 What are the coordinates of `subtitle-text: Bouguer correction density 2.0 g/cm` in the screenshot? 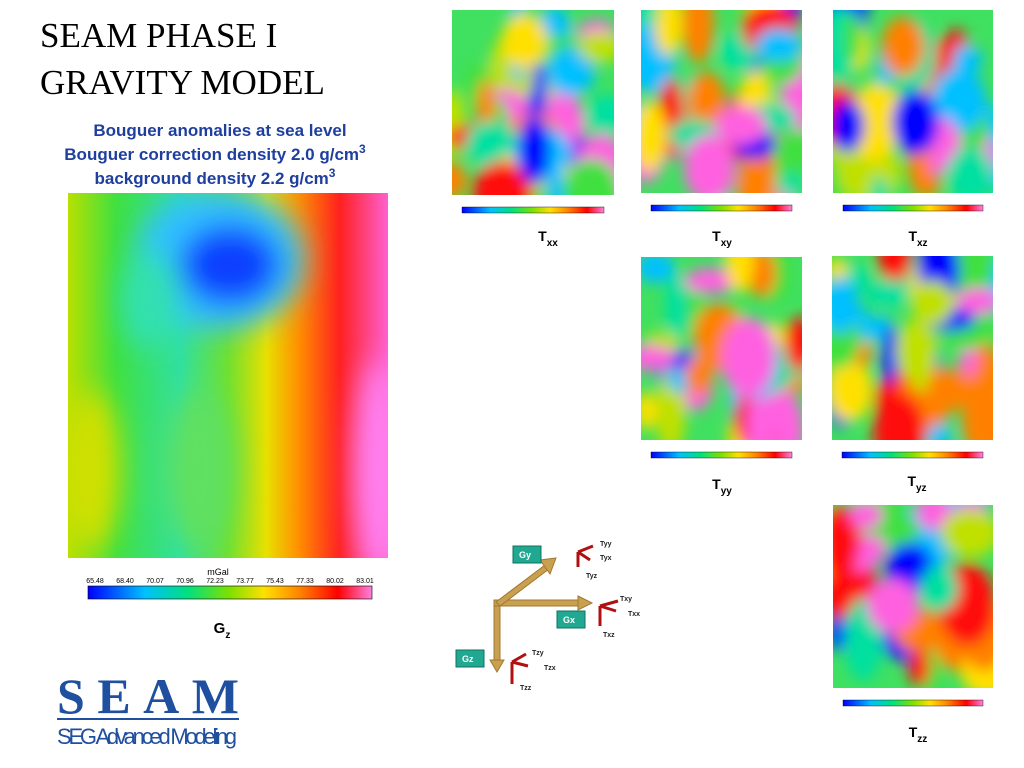 It's located at (211, 154).